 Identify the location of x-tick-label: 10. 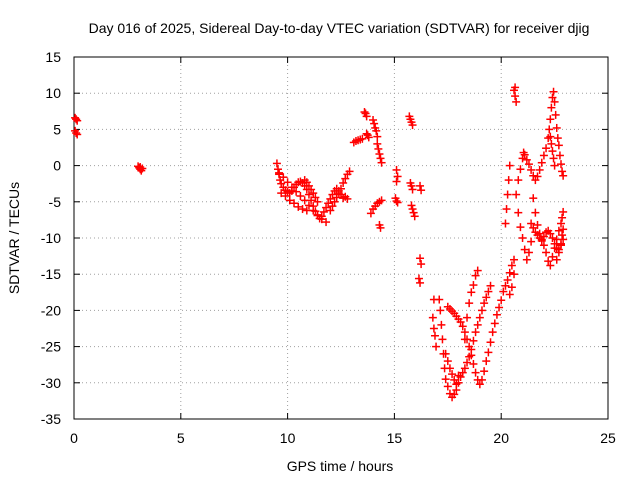
(288, 438).